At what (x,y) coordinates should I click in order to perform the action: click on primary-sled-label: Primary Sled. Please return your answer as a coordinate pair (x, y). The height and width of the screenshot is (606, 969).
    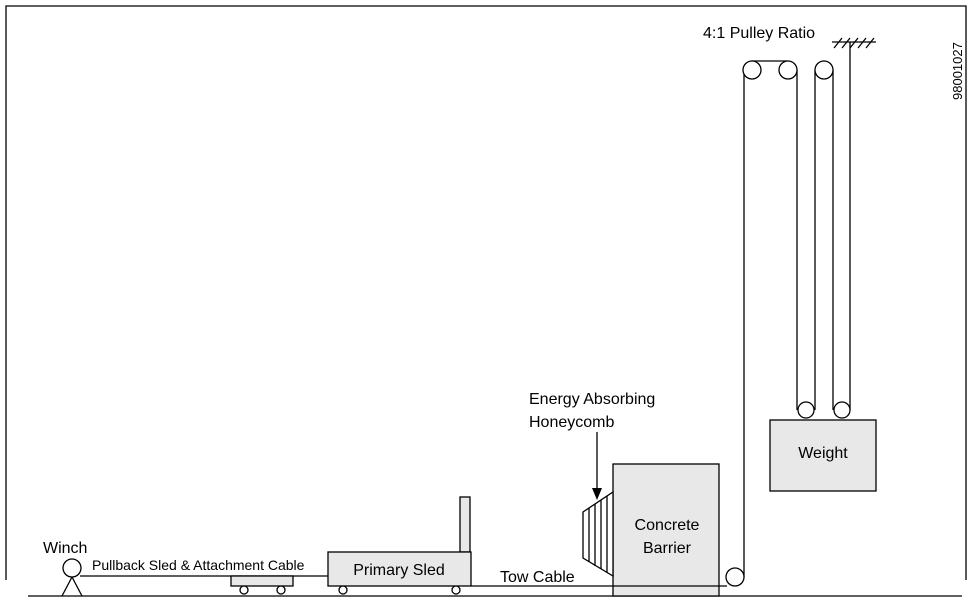
    Looking at the image, I should click on (399, 570).